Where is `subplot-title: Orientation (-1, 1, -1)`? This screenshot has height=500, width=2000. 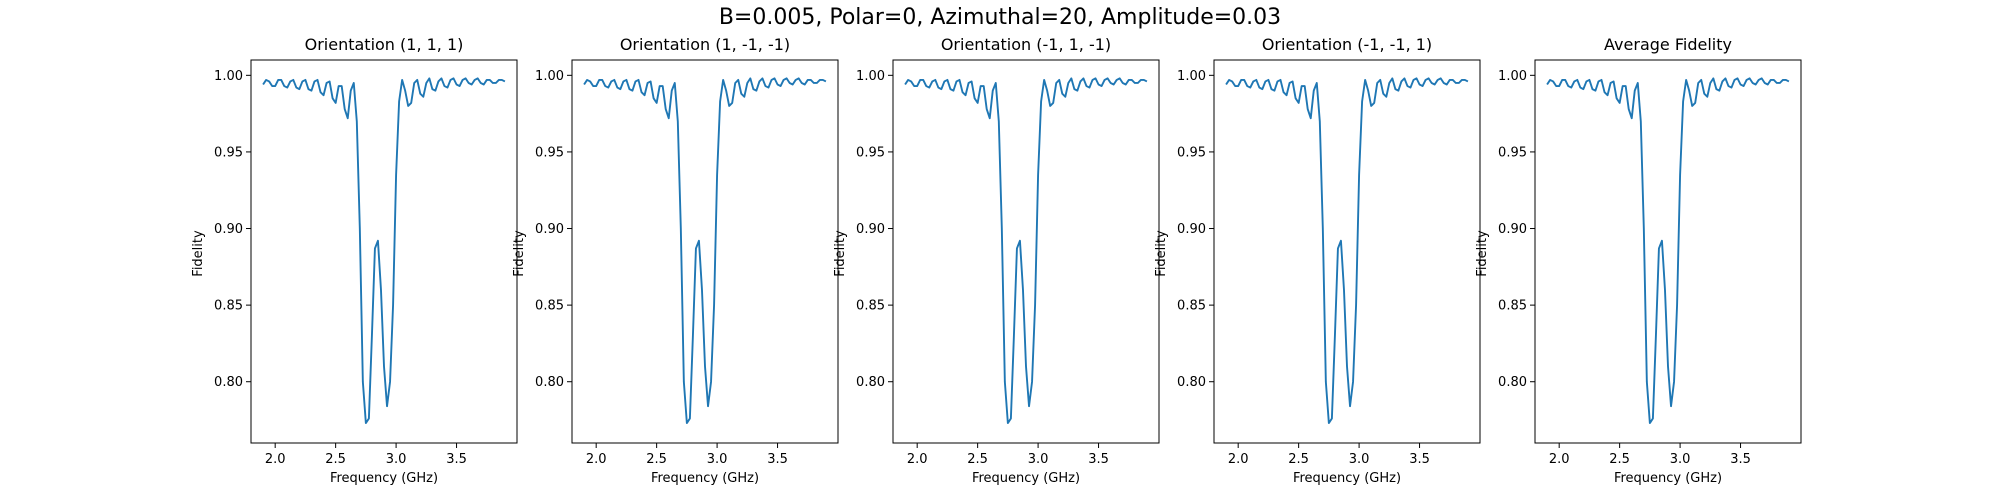
subplot-title: Orientation (-1, 1, -1) is located at coordinates (1026, 44).